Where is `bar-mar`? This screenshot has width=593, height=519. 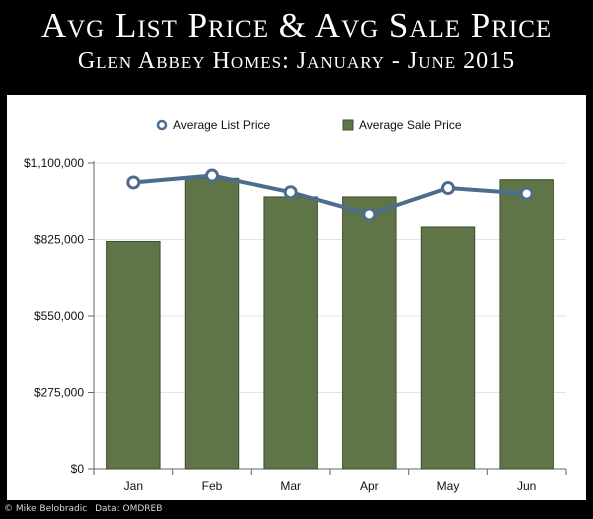 bar-mar is located at coordinates (290, 333).